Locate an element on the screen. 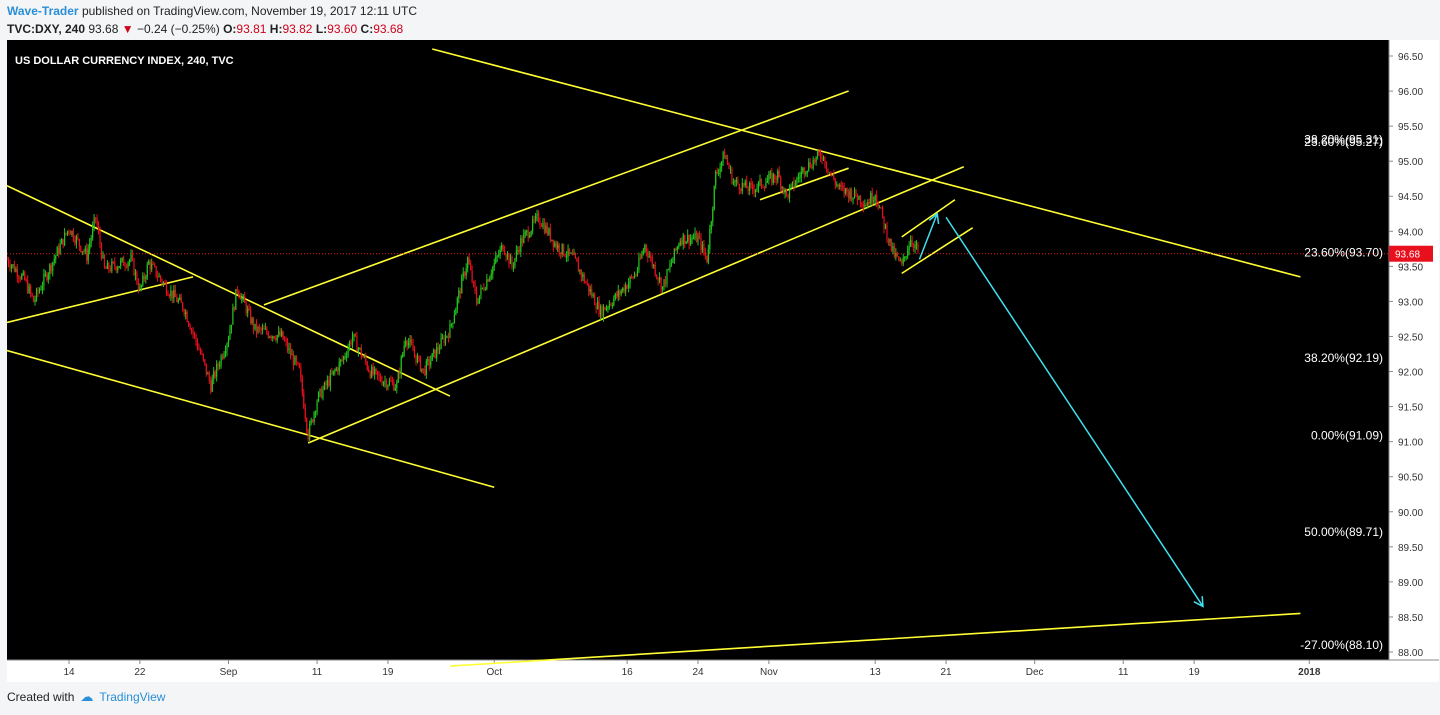  author-link: Wave-Trader is located at coordinates (43, 11).